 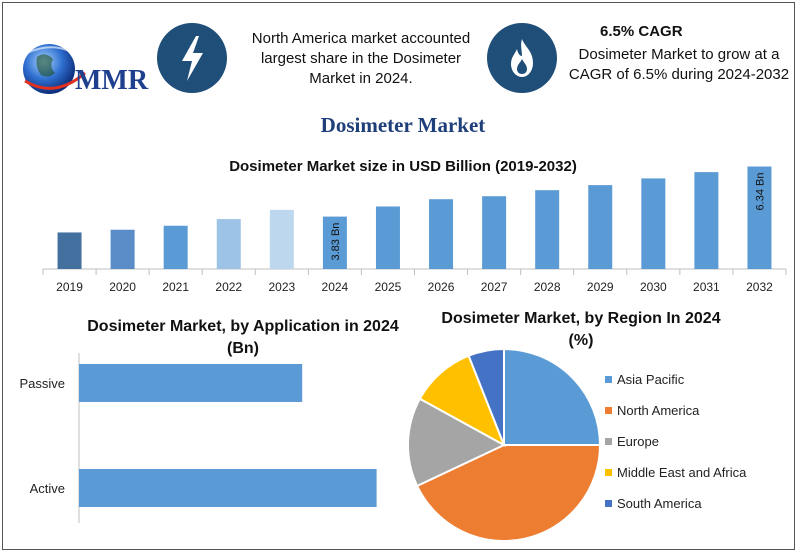 I want to click on bar-2026, so click(x=441, y=234).